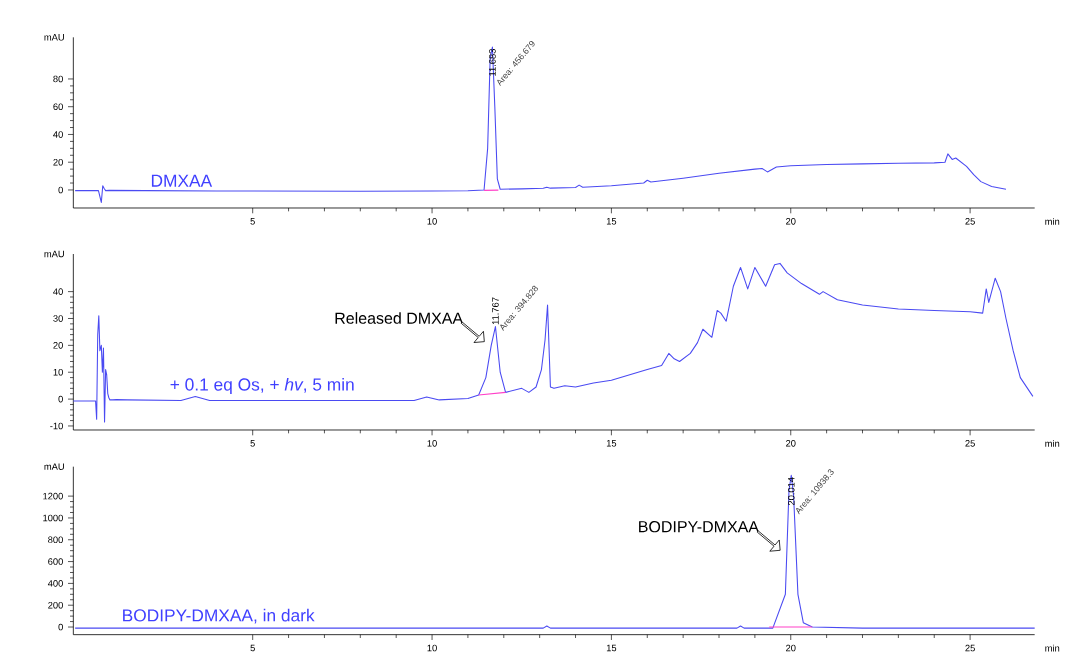  What do you see at coordinates (53, 518) in the screenshot?
I see `y-tick-label: 1000` at bounding box center [53, 518].